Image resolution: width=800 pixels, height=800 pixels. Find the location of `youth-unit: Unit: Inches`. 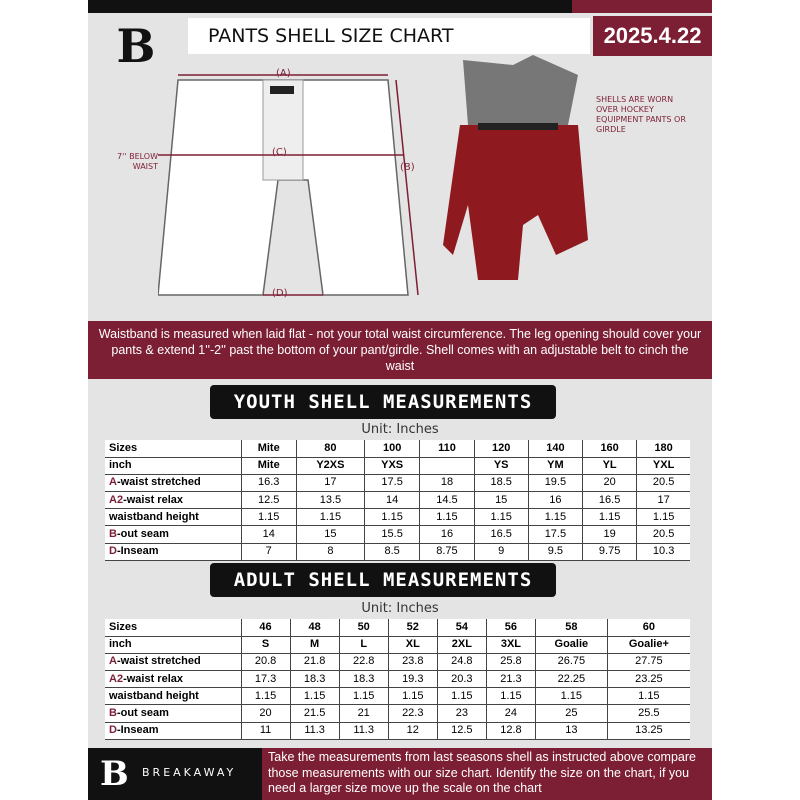

youth-unit: Unit: Inches is located at coordinates (400, 429).